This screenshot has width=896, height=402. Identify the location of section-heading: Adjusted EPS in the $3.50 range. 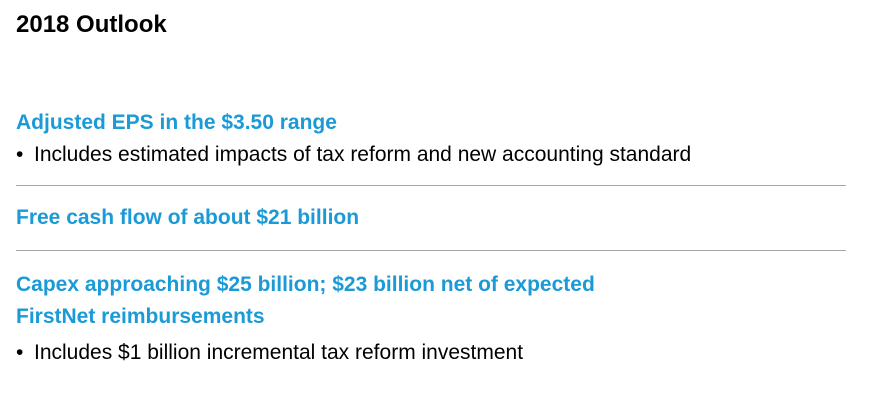
(176, 122).